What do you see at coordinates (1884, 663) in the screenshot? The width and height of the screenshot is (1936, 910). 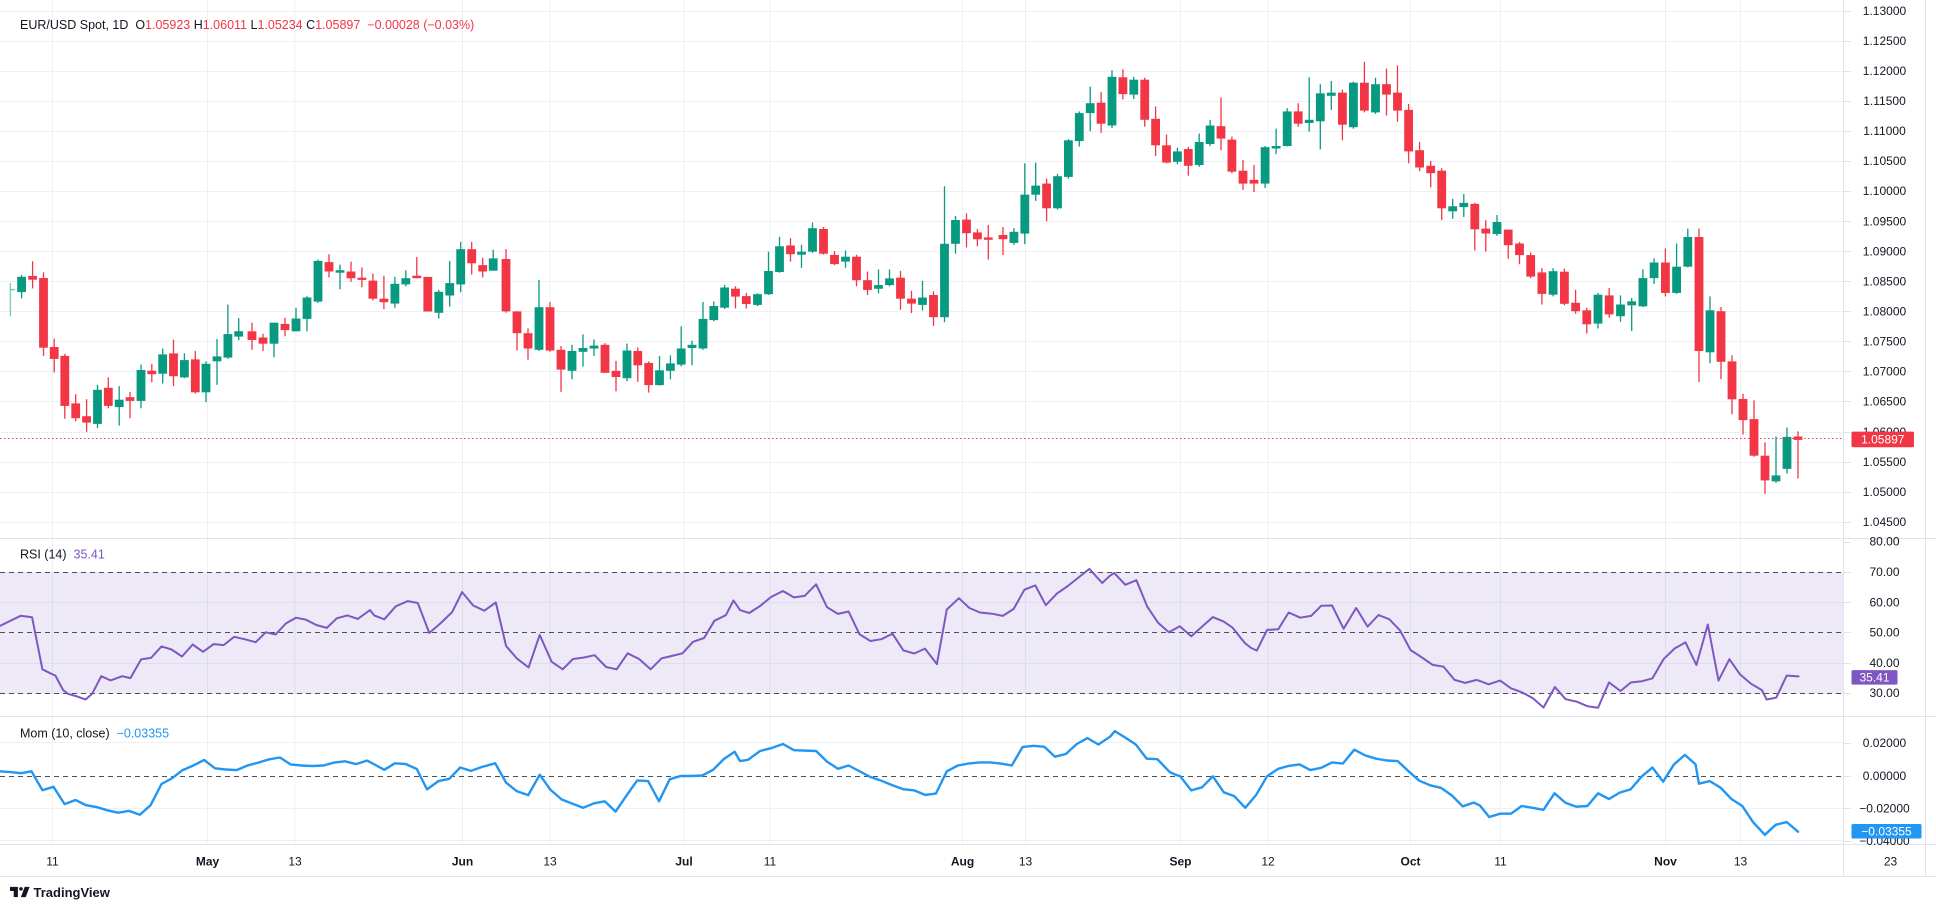 I see `svg-text: 40.00` at bounding box center [1884, 663].